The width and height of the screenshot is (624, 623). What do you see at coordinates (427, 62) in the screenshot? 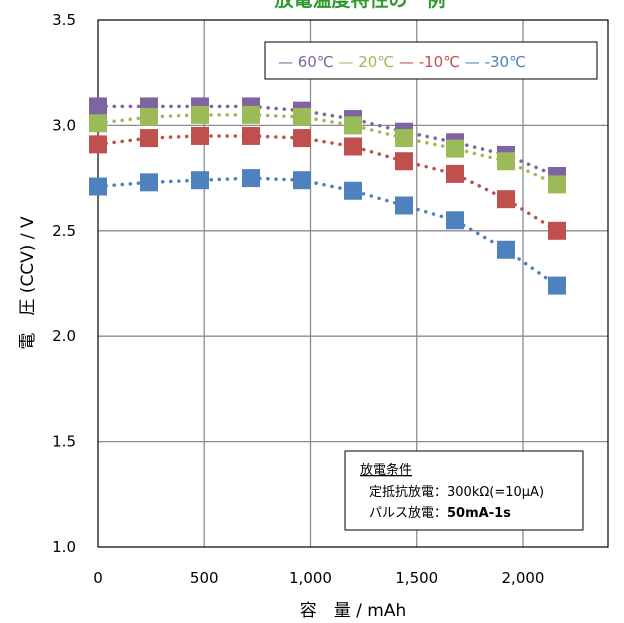
I see `legend-entry: — -10℃` at bounding box center [427, 62].